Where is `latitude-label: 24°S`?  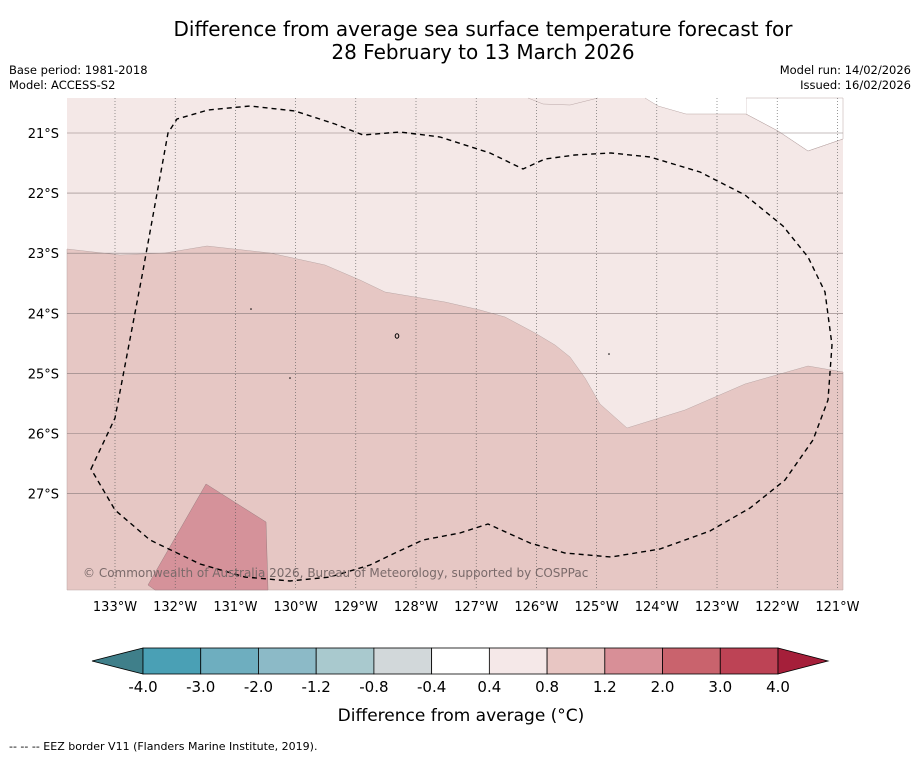 latitude-label: 24°S is located at coordinates (43, 314).